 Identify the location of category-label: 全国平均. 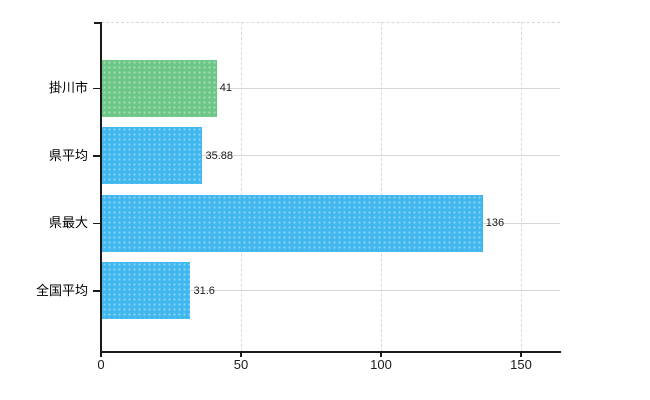
(61, 290).